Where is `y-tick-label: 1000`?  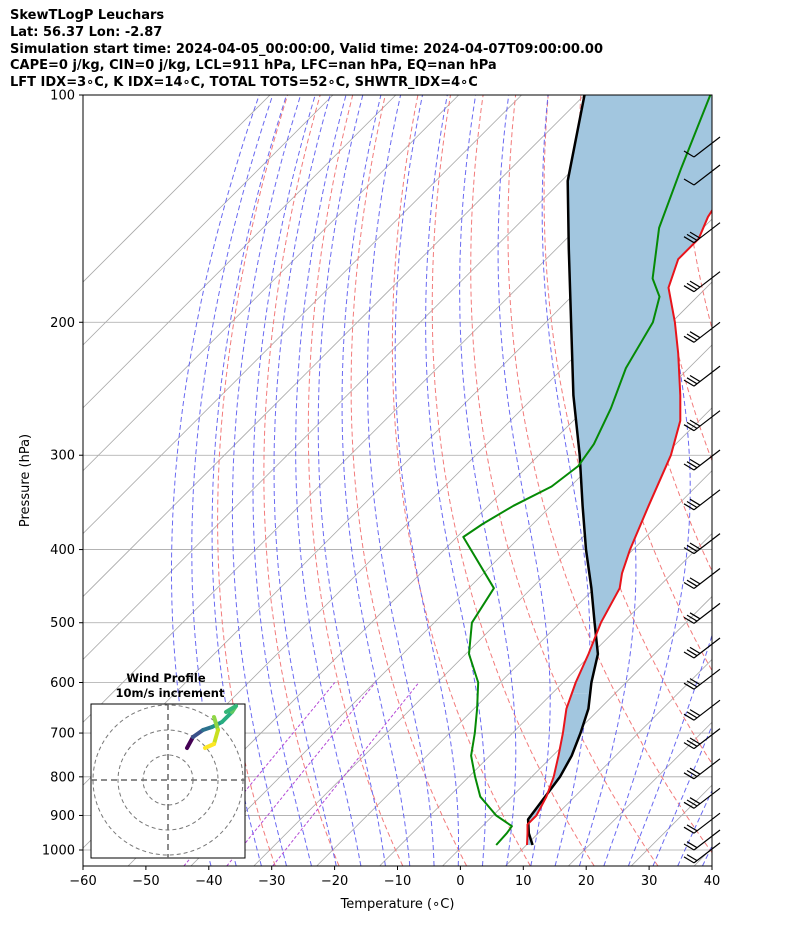
y-tick-label: 1000 is located at coordinates (58, 851).